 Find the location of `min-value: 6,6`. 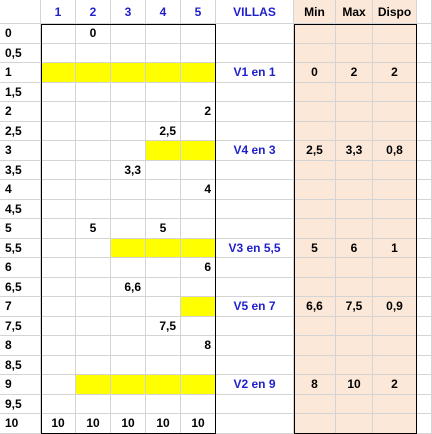

min-value: 6,6 is located at coordinates (315, 307).